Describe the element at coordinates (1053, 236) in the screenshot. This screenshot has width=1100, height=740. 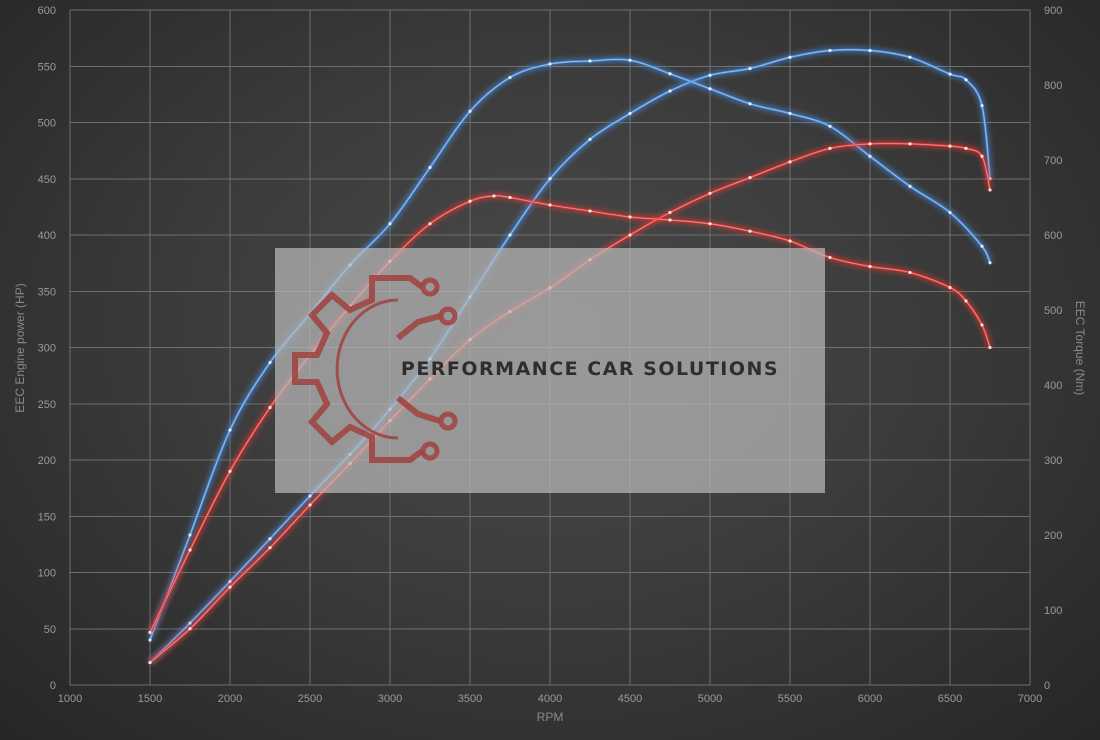
I see `y-right-tick-label: 600` at that location.